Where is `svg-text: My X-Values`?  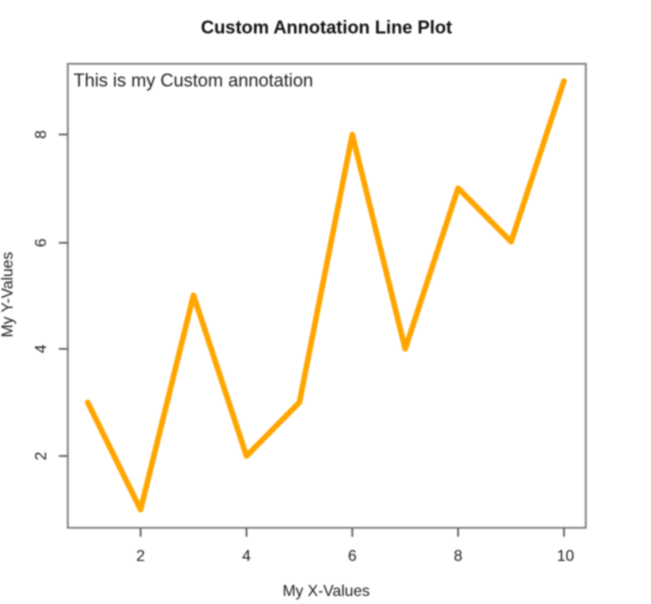
svg-text: My X-Values is located at coordinates (326, 591).